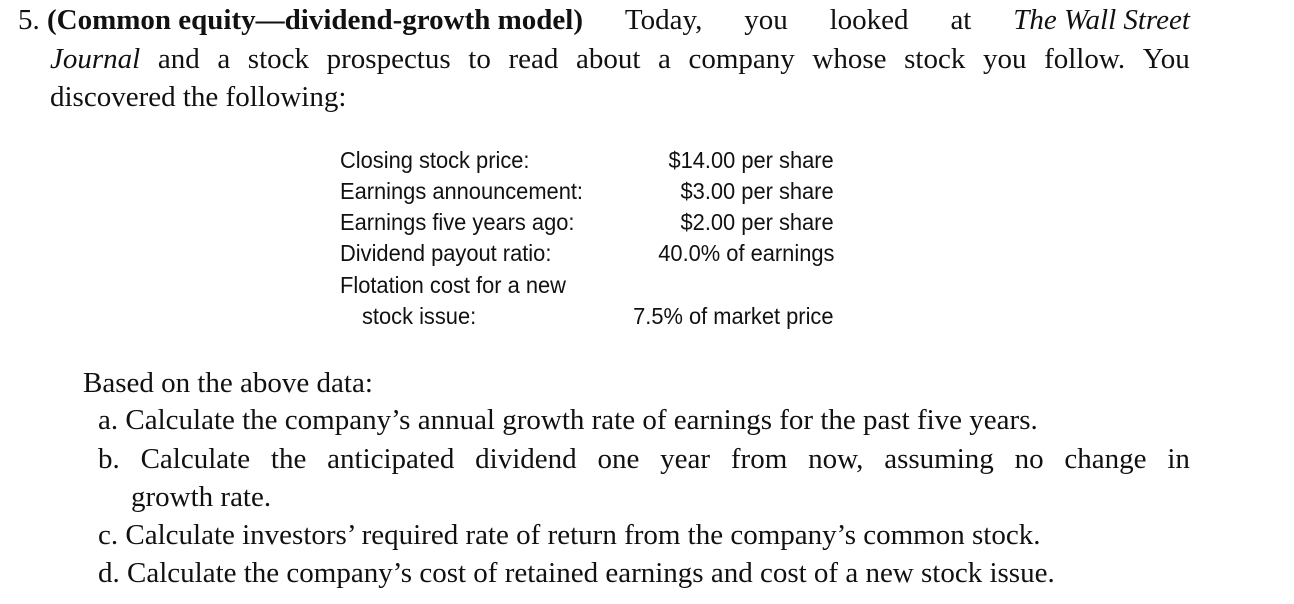 This screenshot has width=1294, height=604. Describe the element at coordinates (741, 59) in the screenshot. I see `problem-word: company` at that location.